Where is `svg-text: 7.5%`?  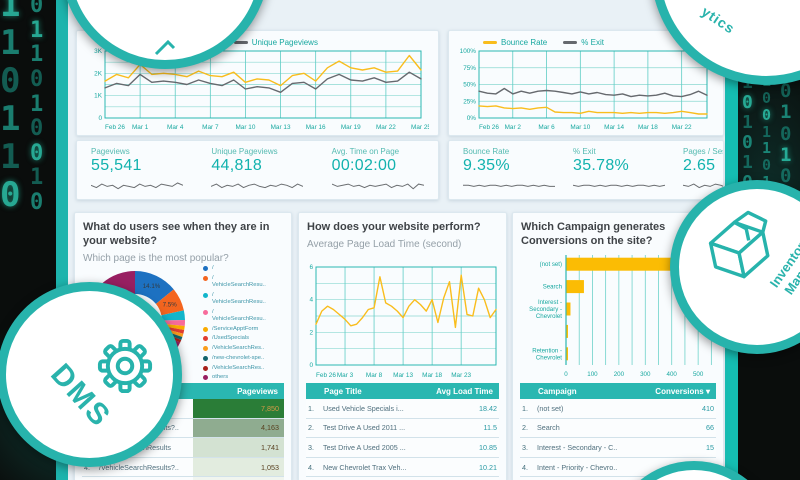
svg-text: 7.5% is located at coordinates (170, 304).